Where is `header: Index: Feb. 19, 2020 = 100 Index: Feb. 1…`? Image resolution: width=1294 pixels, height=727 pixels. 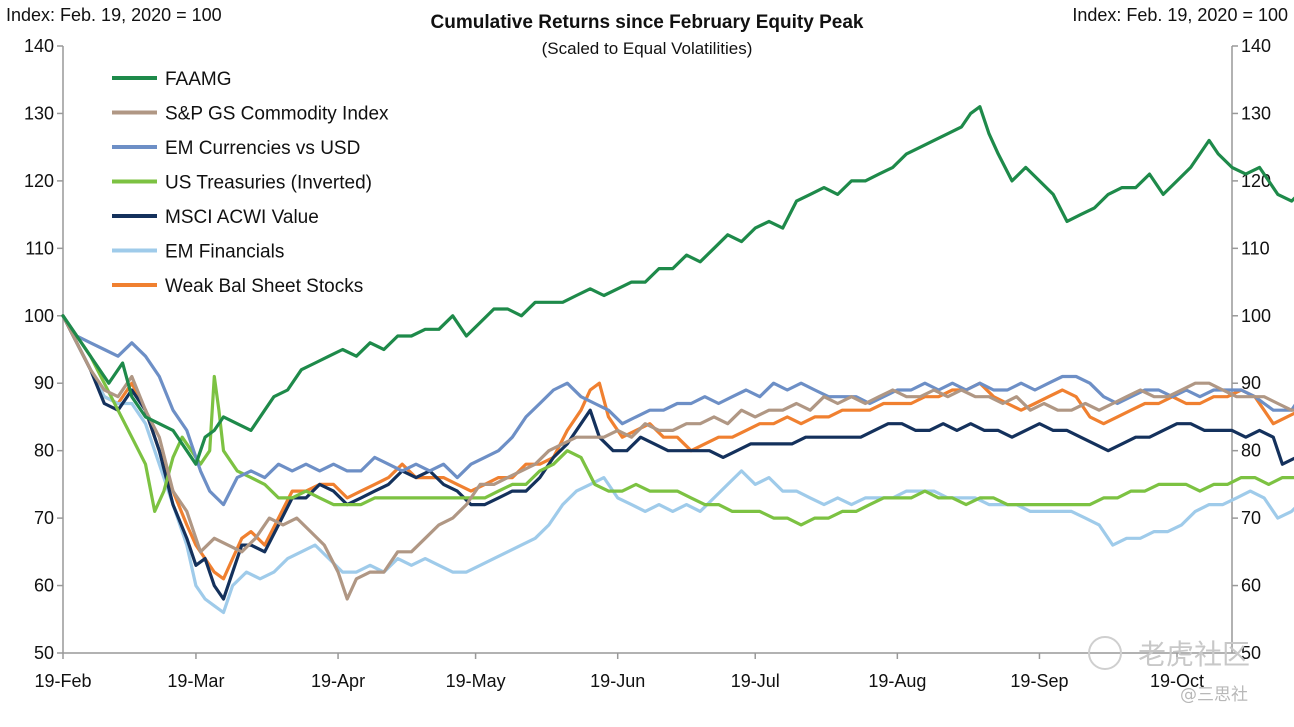
header: Index: Feb. 19, 2020 = 100 Index: Feb. 1… is located at coordinates (647, 31).